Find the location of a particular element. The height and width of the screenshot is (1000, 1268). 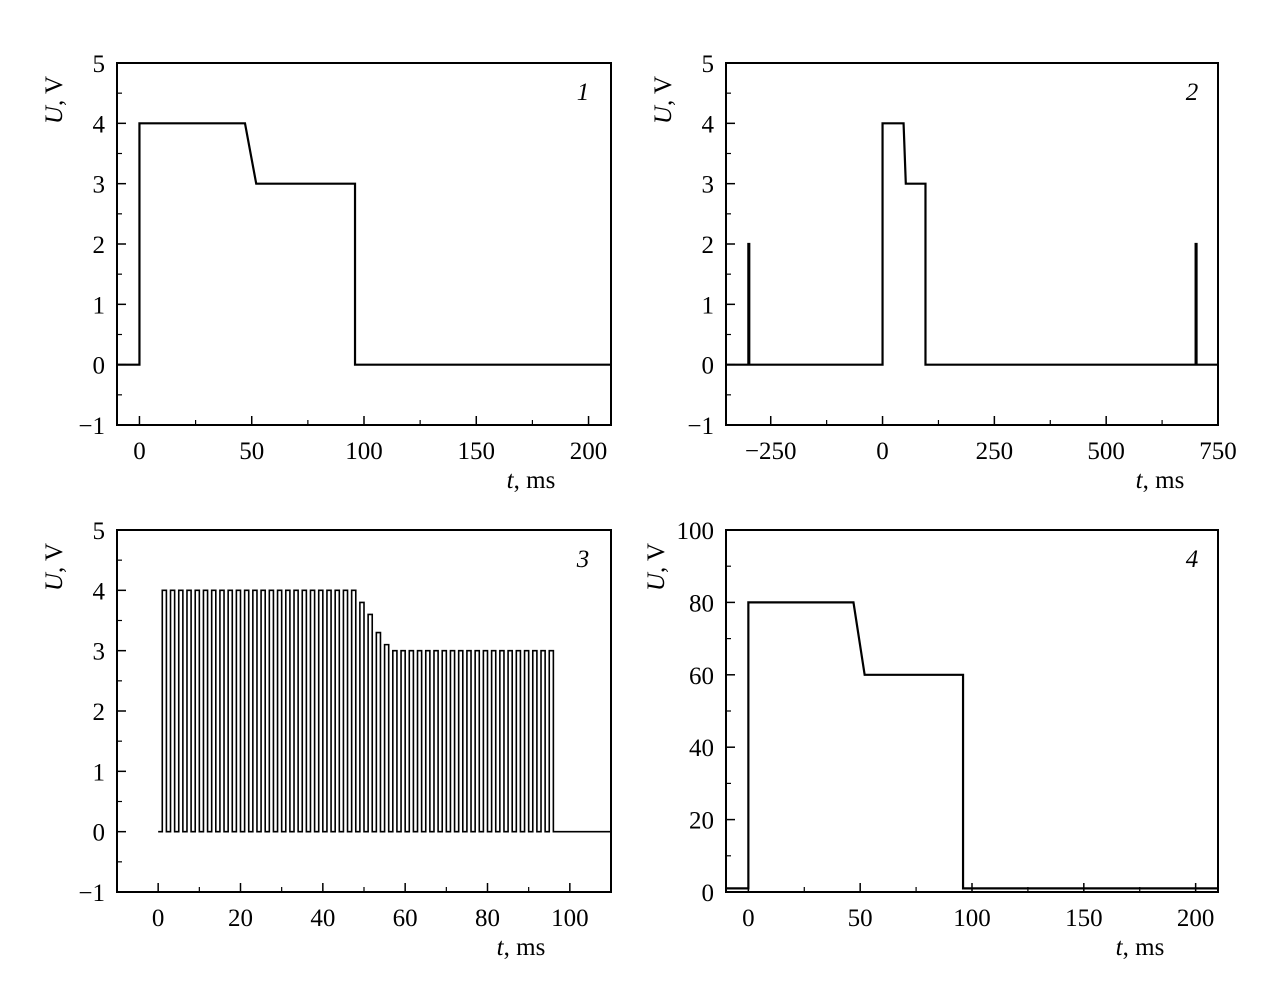

x-tick-label: −250 is located at coordinates (771, 451).